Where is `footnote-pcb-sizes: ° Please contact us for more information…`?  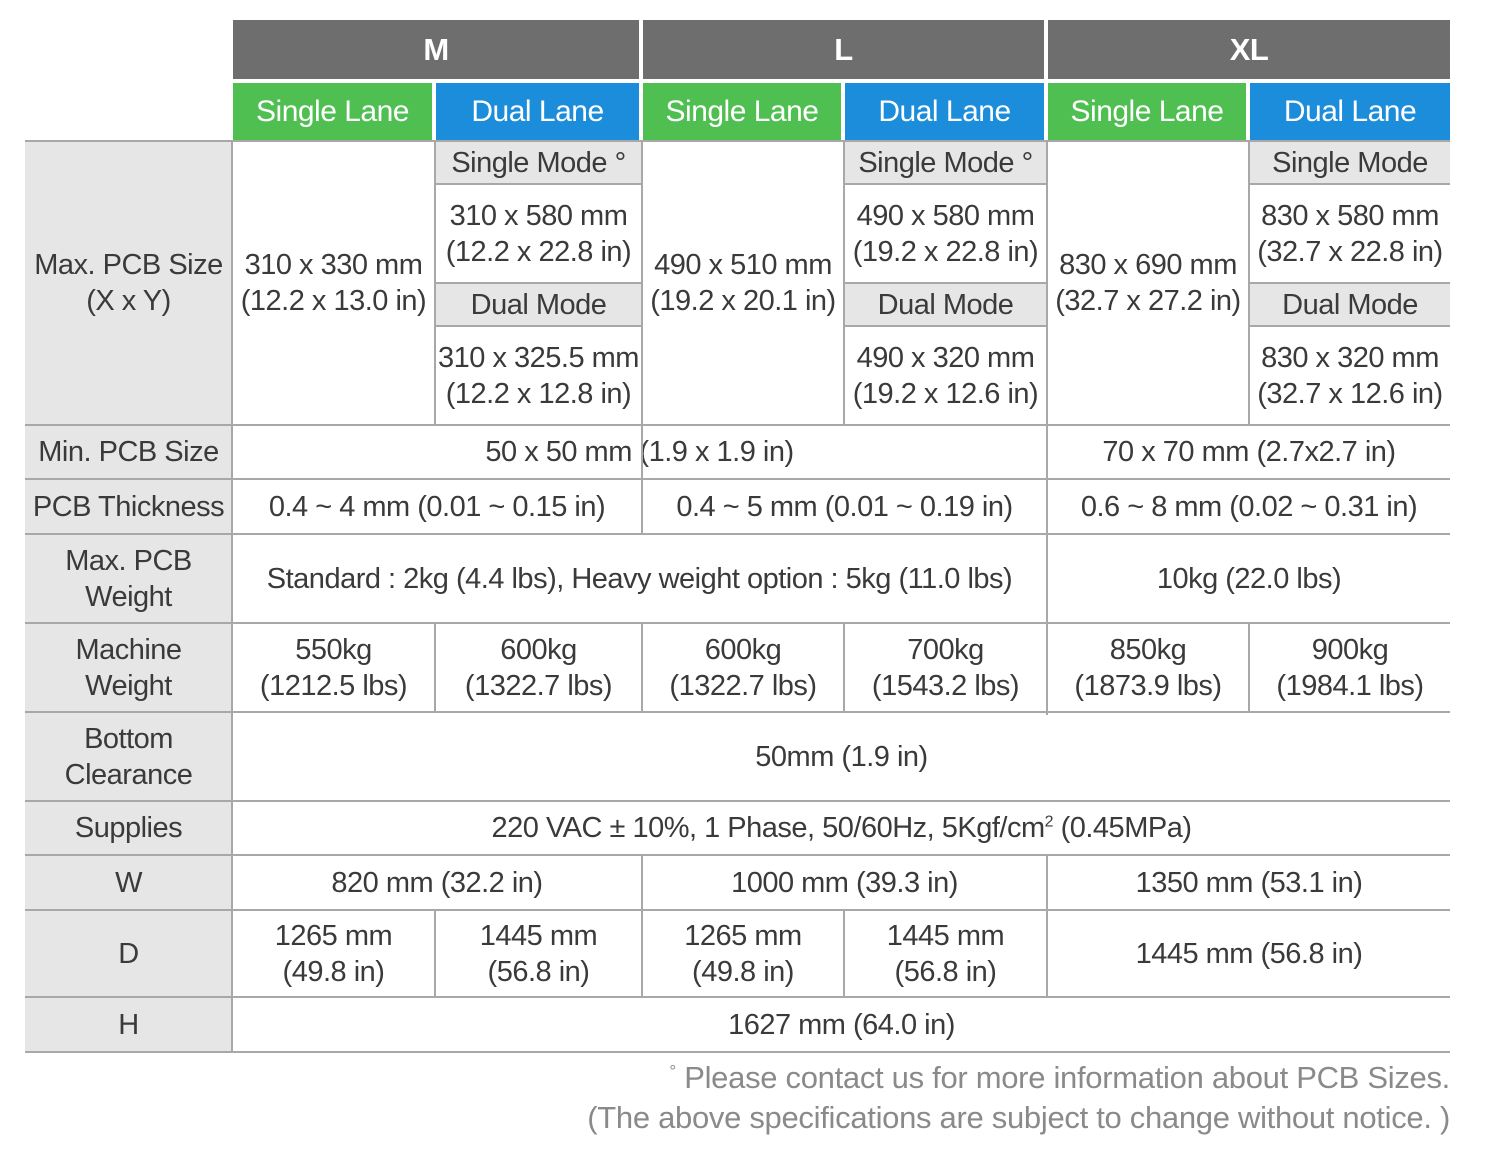 footnote-pcb-sizes: ° Please contact us for more information… is located at coordinates (1059, 1077).